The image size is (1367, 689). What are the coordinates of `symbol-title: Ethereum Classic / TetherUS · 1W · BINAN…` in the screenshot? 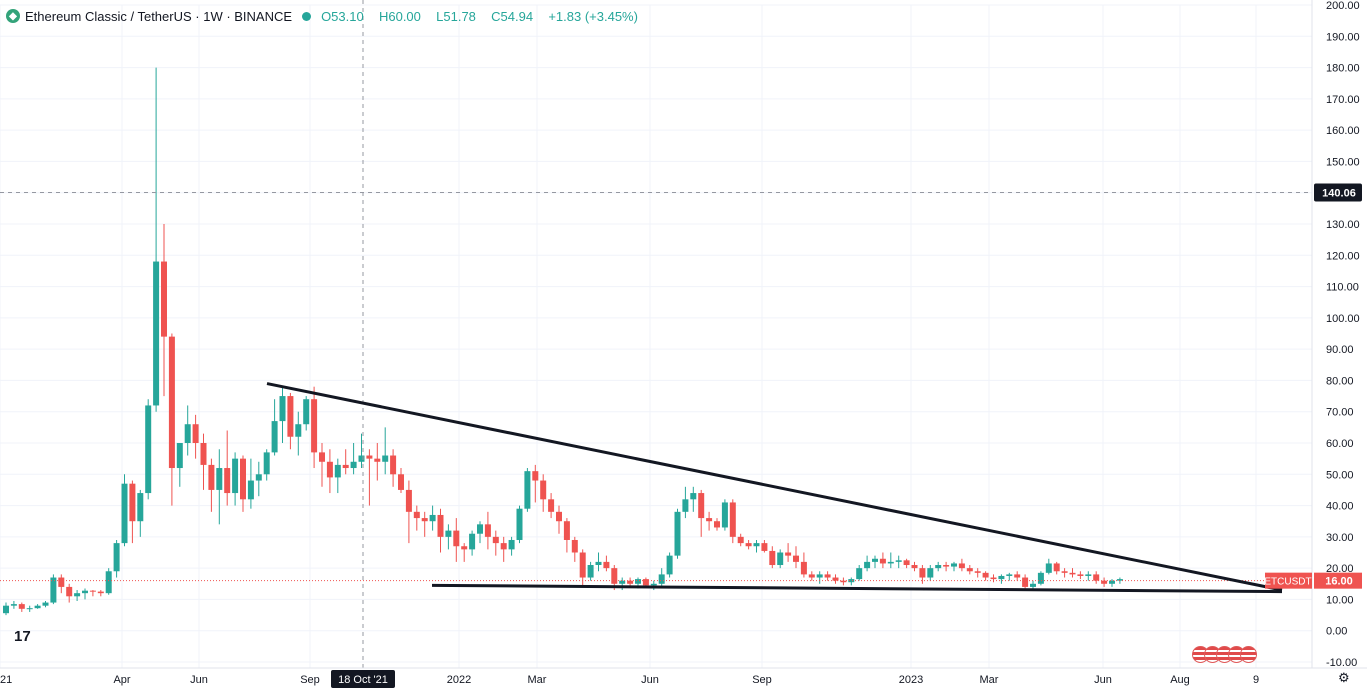 It's located at (159, 16).